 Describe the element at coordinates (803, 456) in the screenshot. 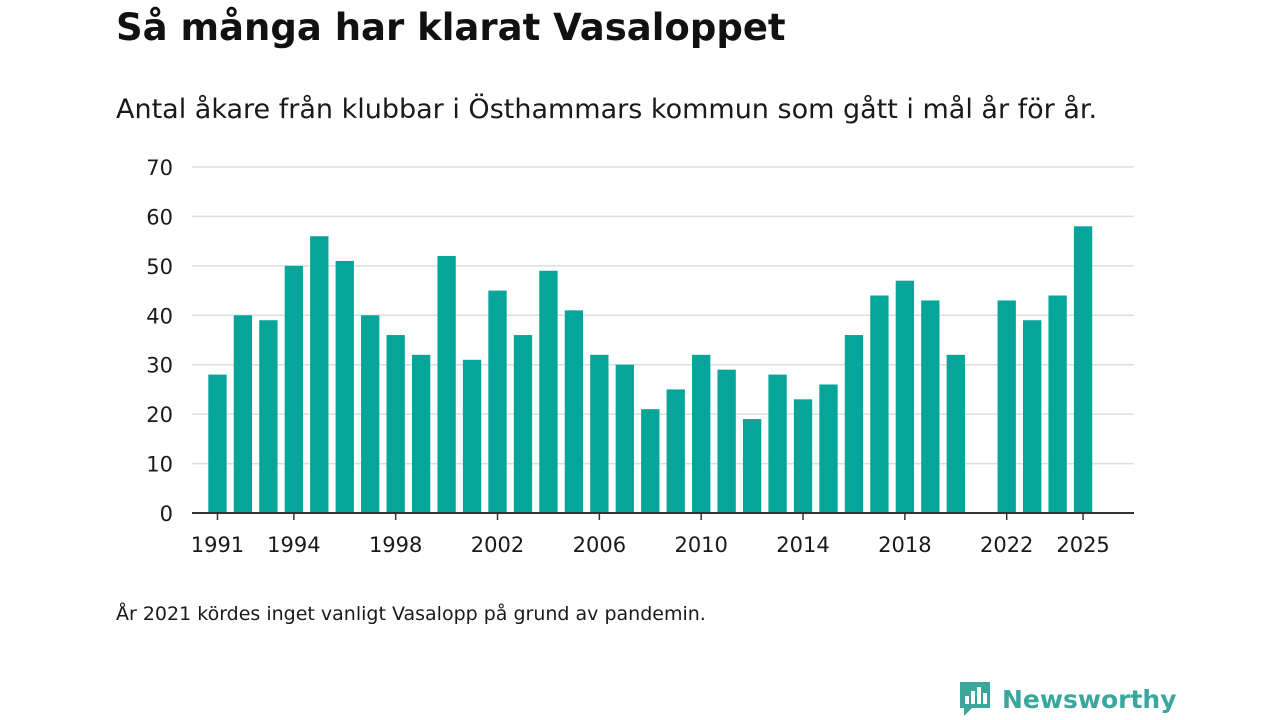

I see `bar-2014` at that location.